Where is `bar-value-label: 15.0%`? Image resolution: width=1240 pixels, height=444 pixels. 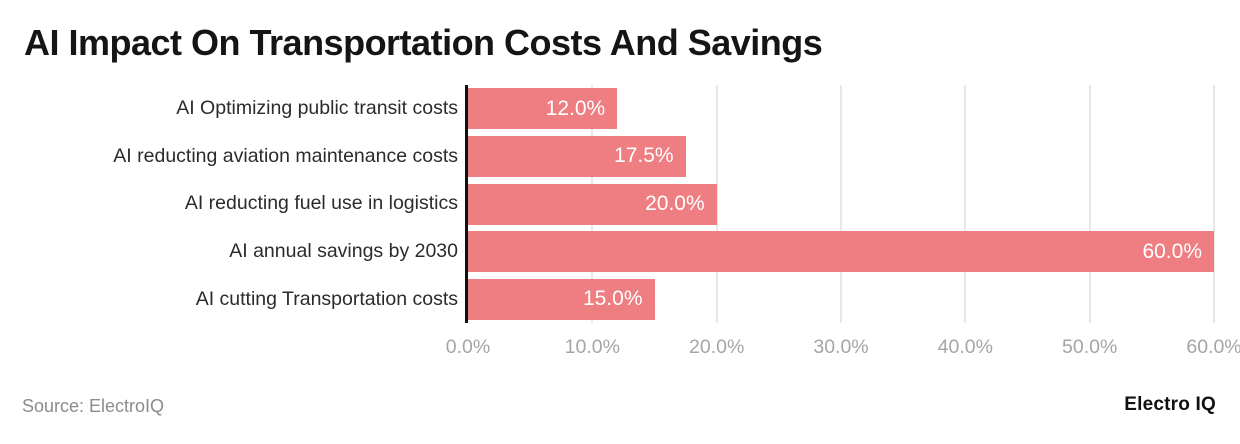
bar-value-label: 15.0% is located at coordinates (612, 299).